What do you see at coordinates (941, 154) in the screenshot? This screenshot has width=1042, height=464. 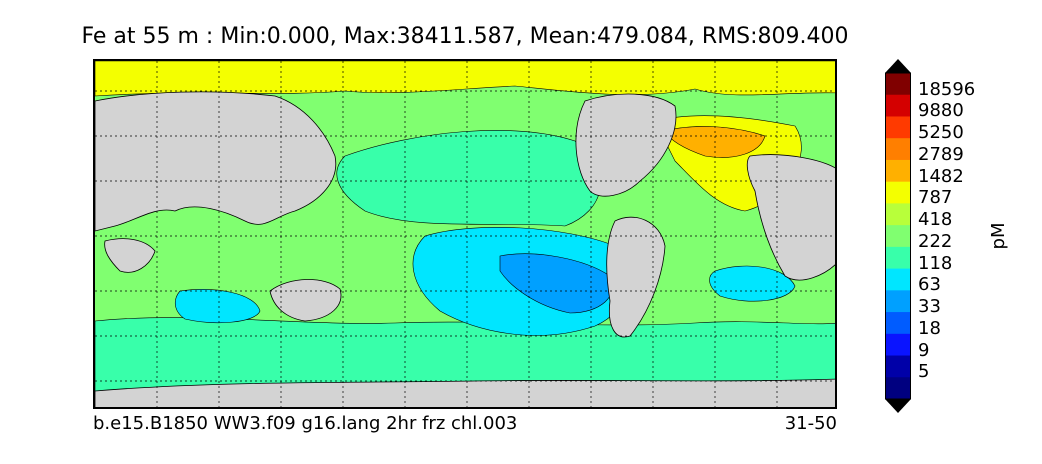 I see `colorbar-tick-label: 2789` at bounding box center [941, 154].